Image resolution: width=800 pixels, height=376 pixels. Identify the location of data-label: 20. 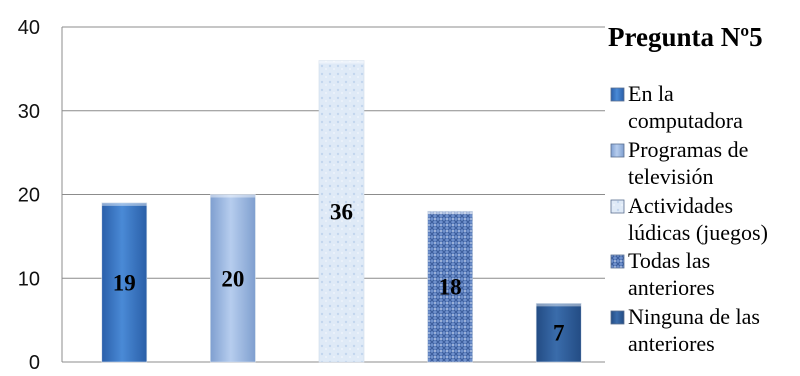
(232, 278).